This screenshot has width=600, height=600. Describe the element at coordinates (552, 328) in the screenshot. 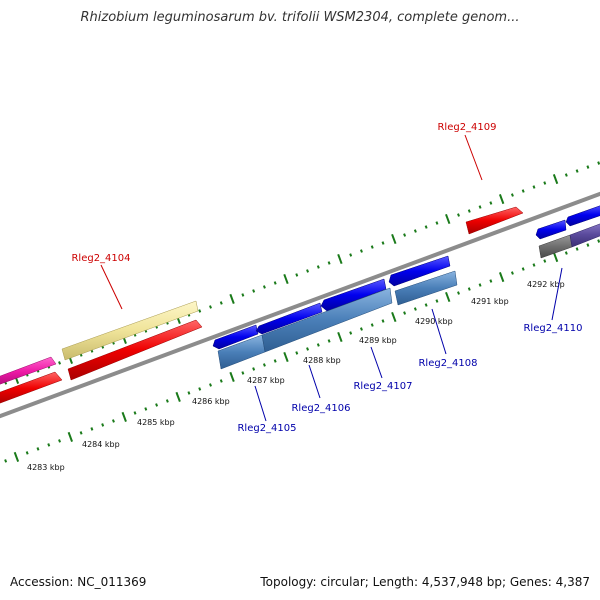

I see `gene-label-rleg2-4110: Rleg2_4110` at that location.